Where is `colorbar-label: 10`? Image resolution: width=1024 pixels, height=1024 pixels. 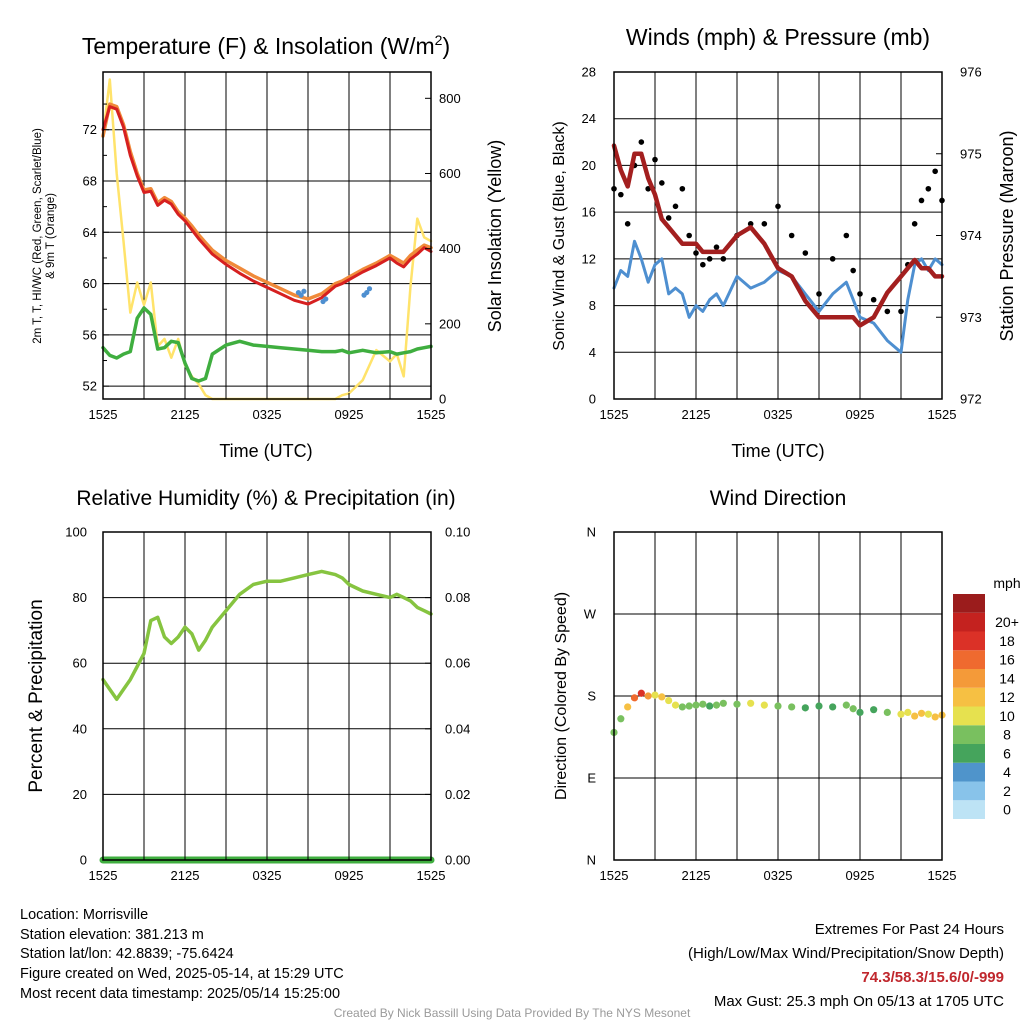 colorbar-label: 10 is located at coordinates (1007, 716).